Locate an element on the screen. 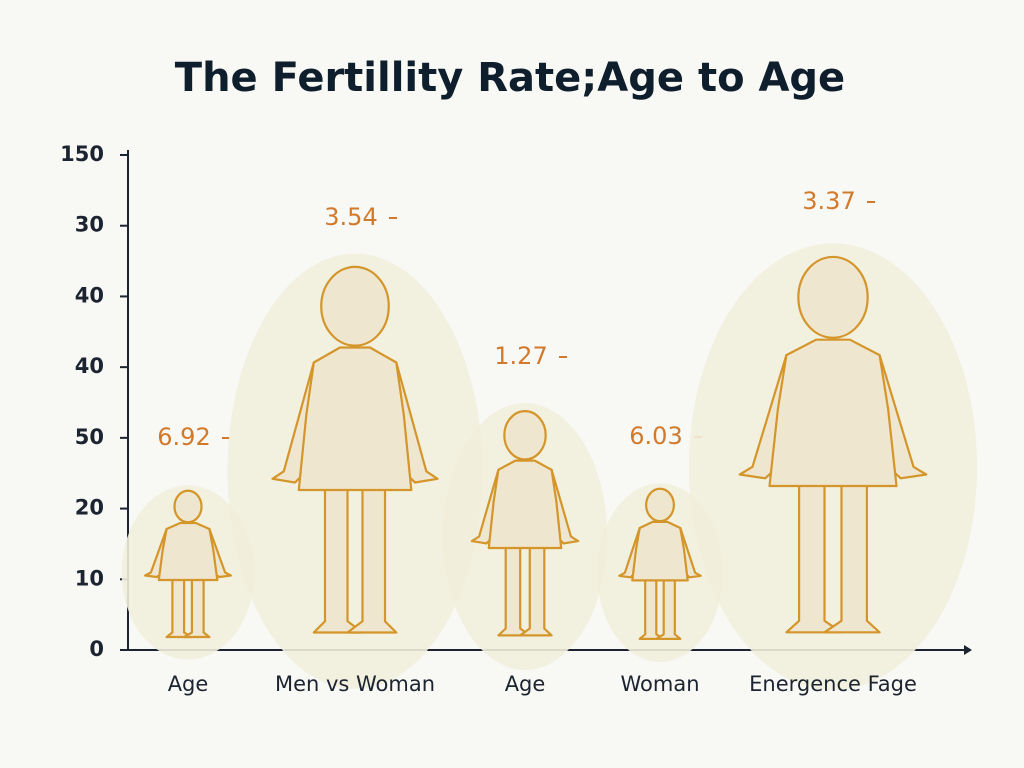 The height and width of the screenshot is (768, 1024). value-label: 6.92 is located at coordinates (183, 437).